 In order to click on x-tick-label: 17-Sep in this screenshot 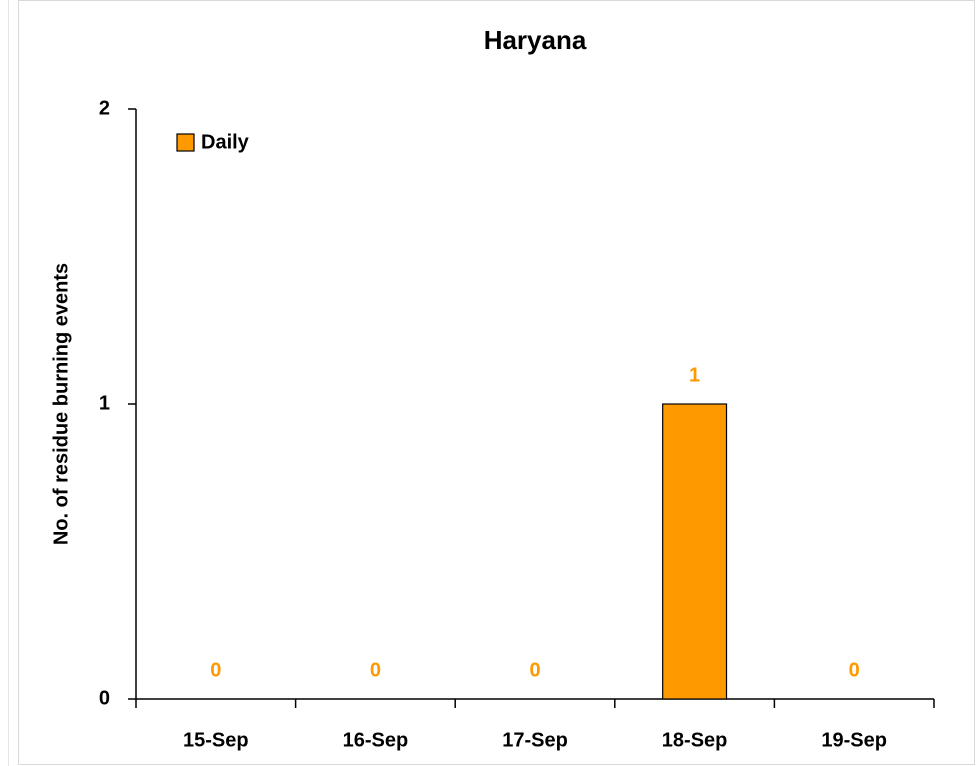, I will do `click(535, 740)`.